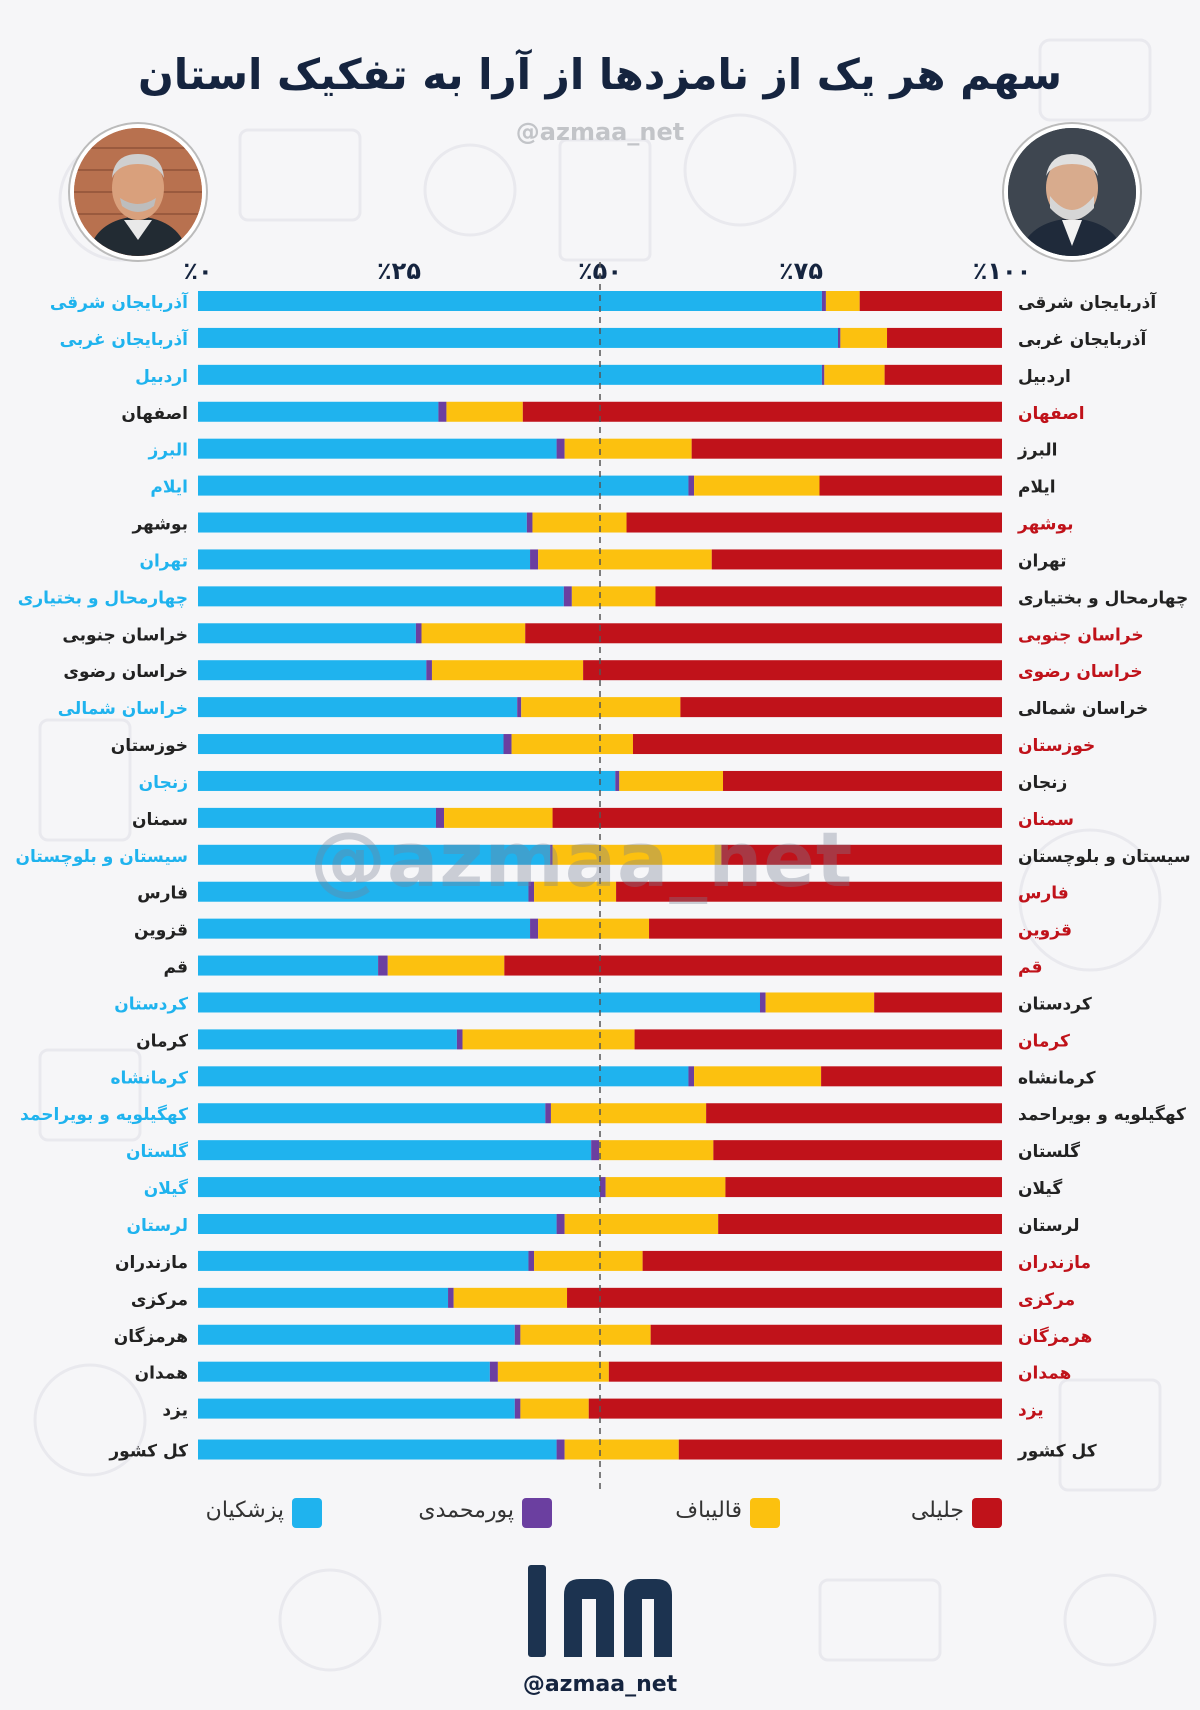 Image resolution: width=1200 pixels, height=1710 pixels. I want to click on province-label-left: ایلام, so click(169, 488).